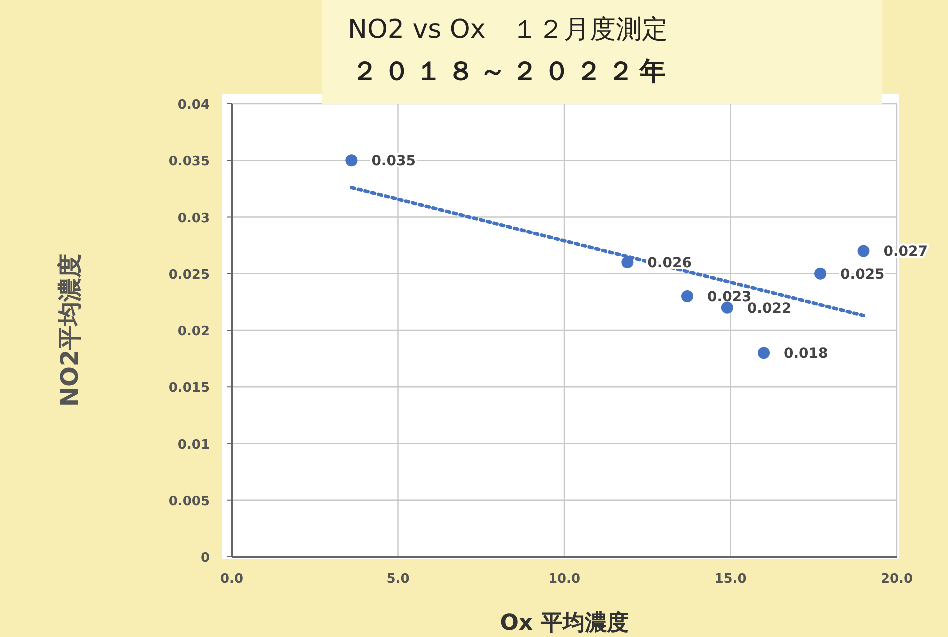 This screenshot has height=637, width=948. What do you see at coordinates (194, 332) in the screenshot?
I see `y-tick-label: 0.02` at bounding box center [194, 332].